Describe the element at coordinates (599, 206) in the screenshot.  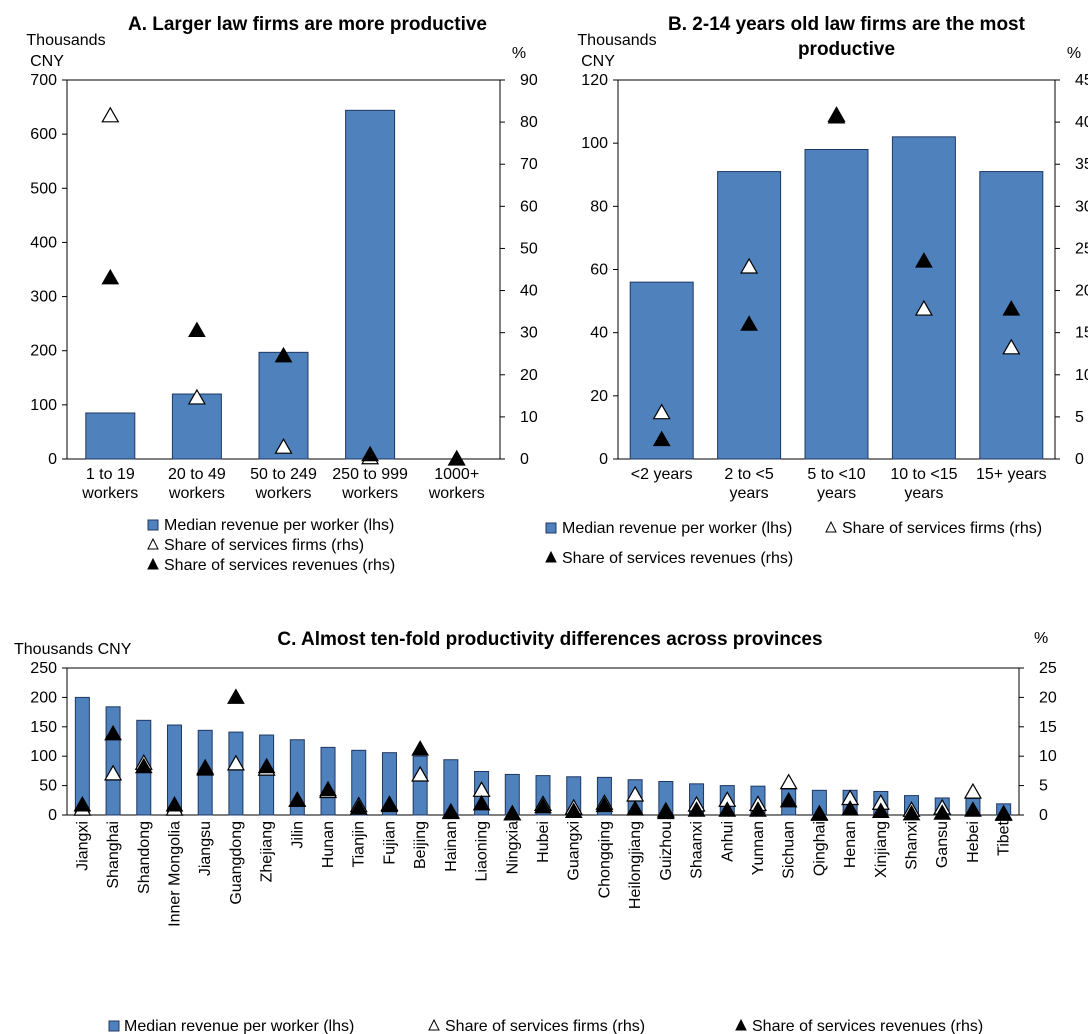
I see `left-tick-label: 80` at that location.